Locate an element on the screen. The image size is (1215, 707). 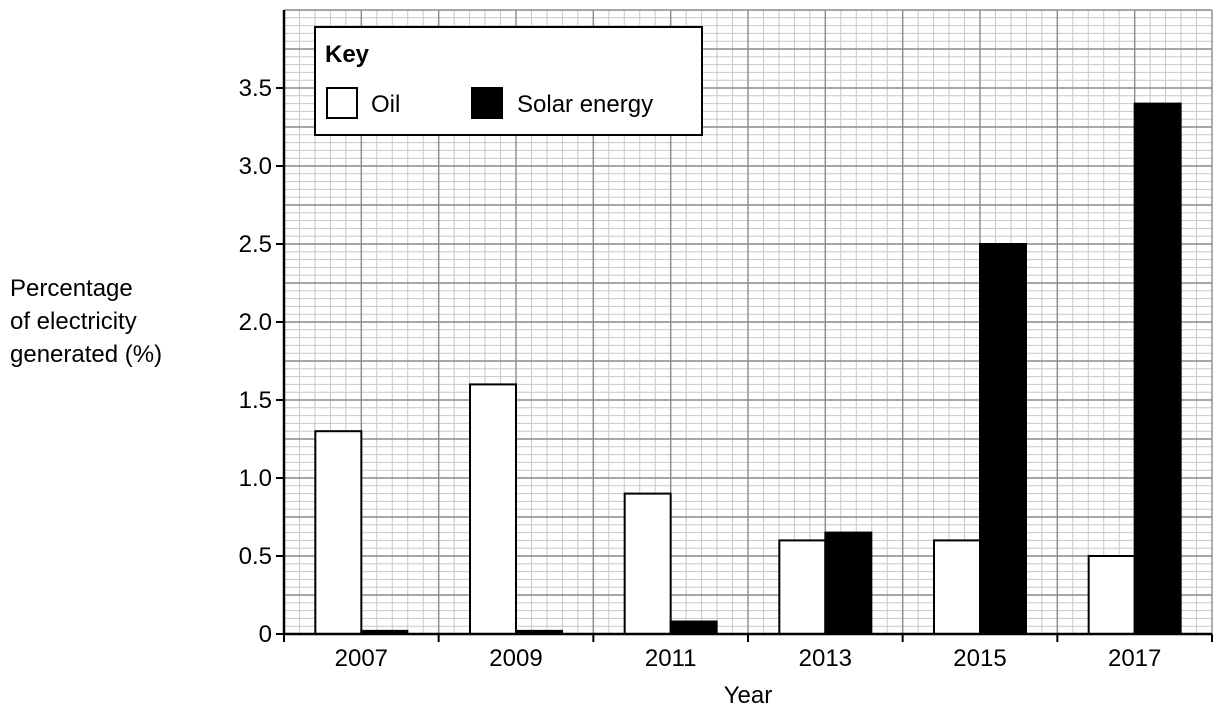
x-tick-label: 2011 is located at coordinates (671, 658).